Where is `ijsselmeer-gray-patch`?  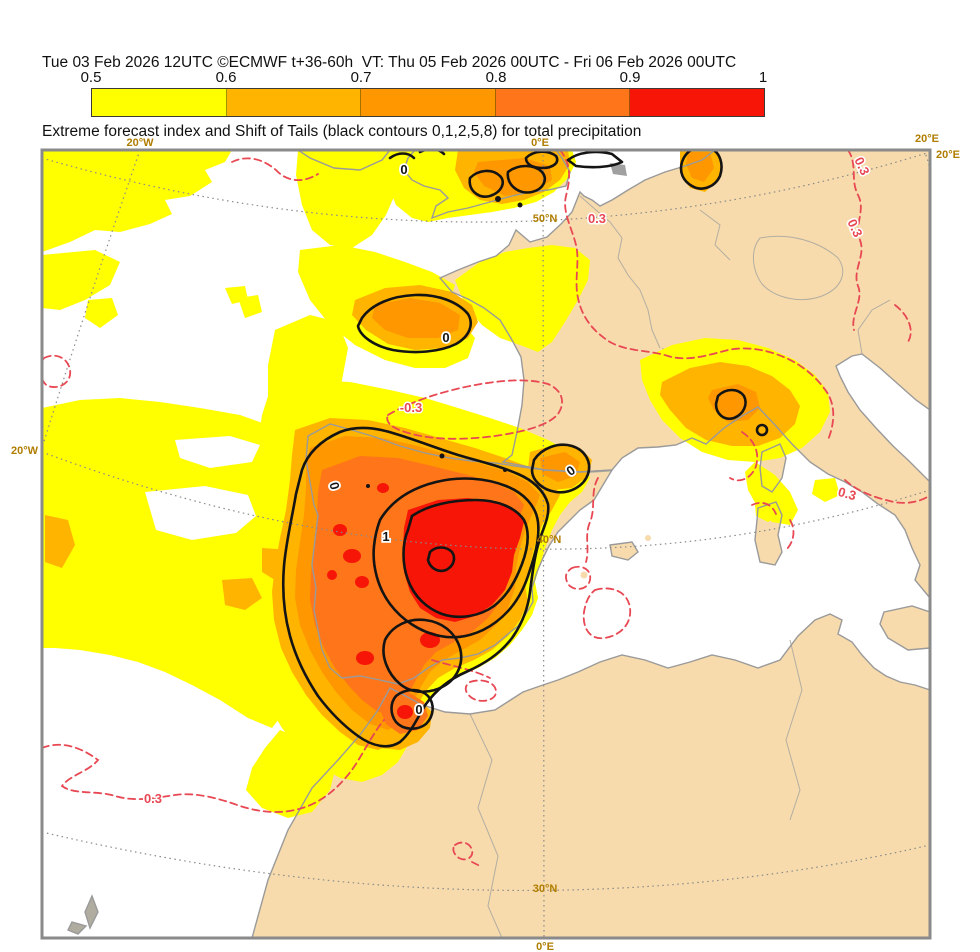 ijsselmeer-gray-patch is located at coordinates (618, 169).